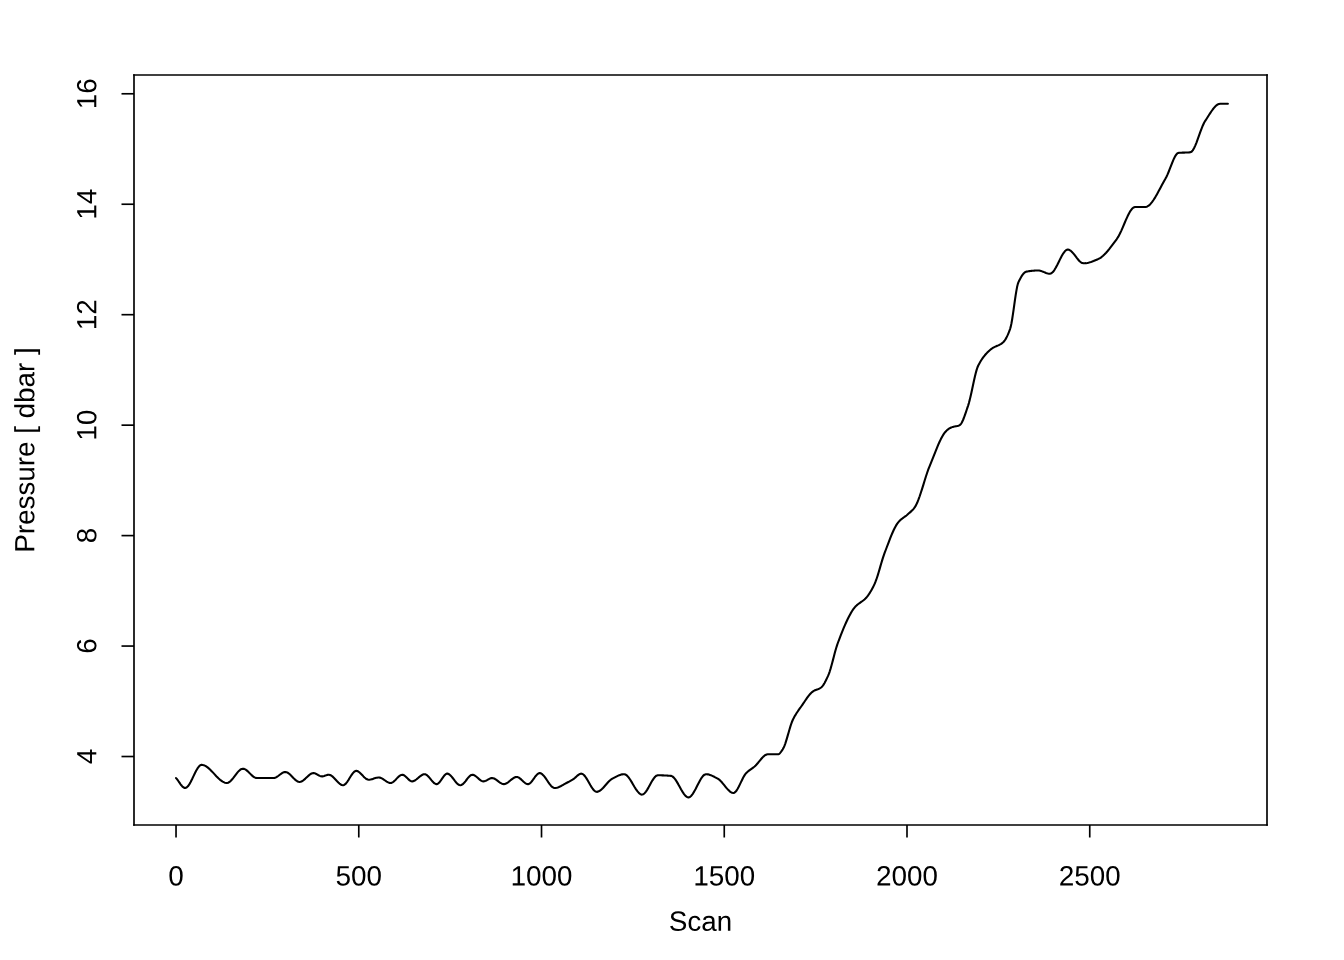  Describe the element at coordinates (87, 756) in the screenshot. I see `y-tick-label: 4` at that location.